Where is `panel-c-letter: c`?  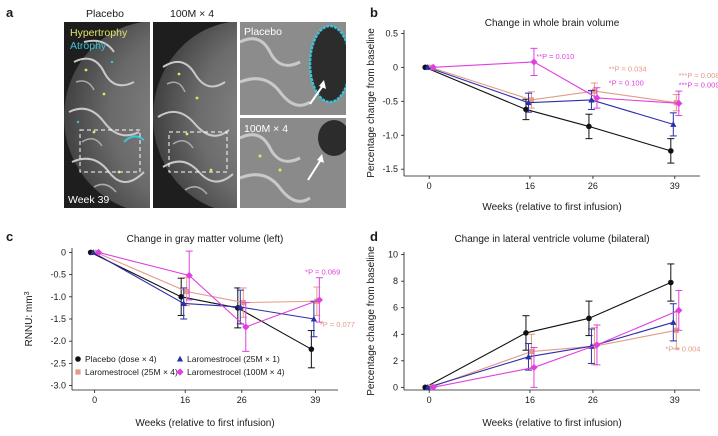 panel-c-letter: c is located at coordinates (10, 236).